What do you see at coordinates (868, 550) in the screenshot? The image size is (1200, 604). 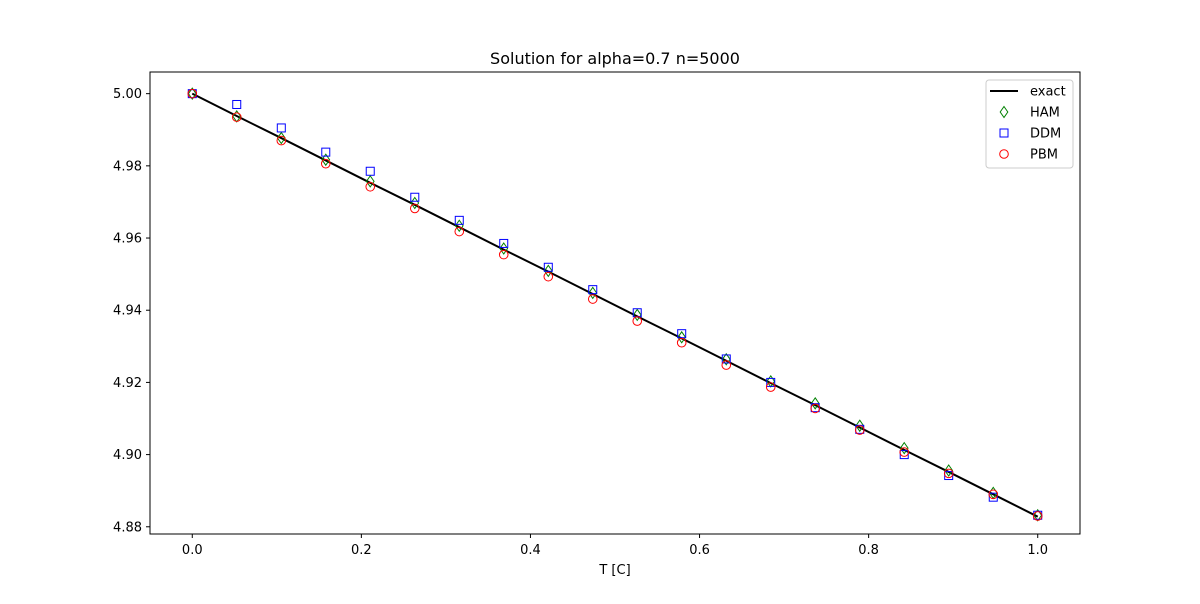 I see `x-tick-label: 0.8` at bounding box center [868, 550].